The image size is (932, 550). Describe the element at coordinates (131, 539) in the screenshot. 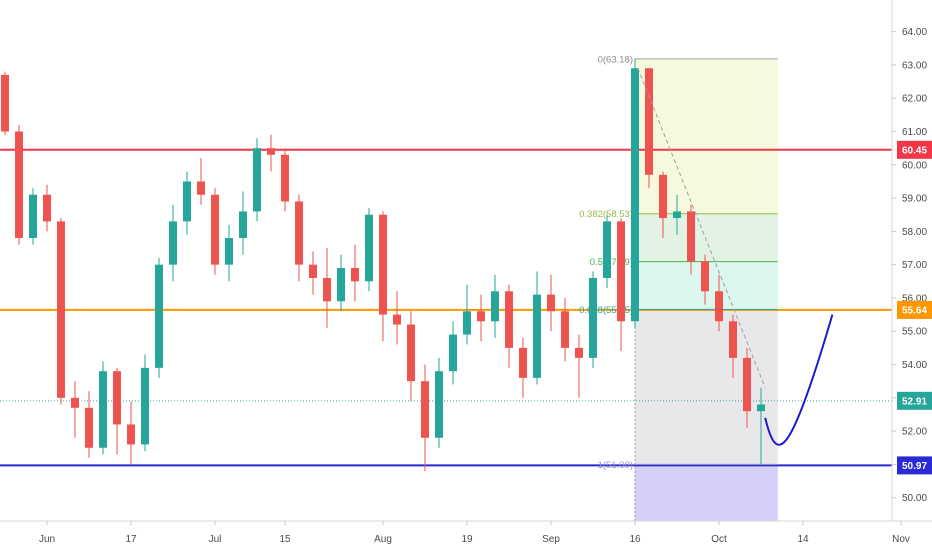

I see `time-tick-label: 17` at that location.